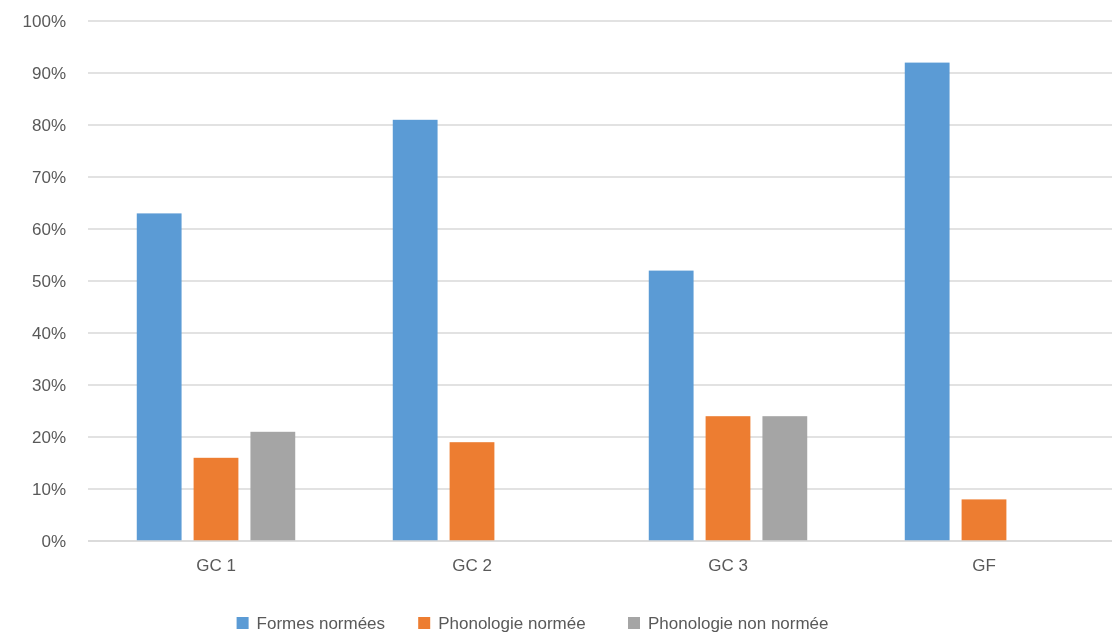 The height and width of the screenshot is (641, 1112). What do you see at coordinates (48, 229) in the screenshot?
I see `y-tick-label: 60%` at bounding box center [48, 229].